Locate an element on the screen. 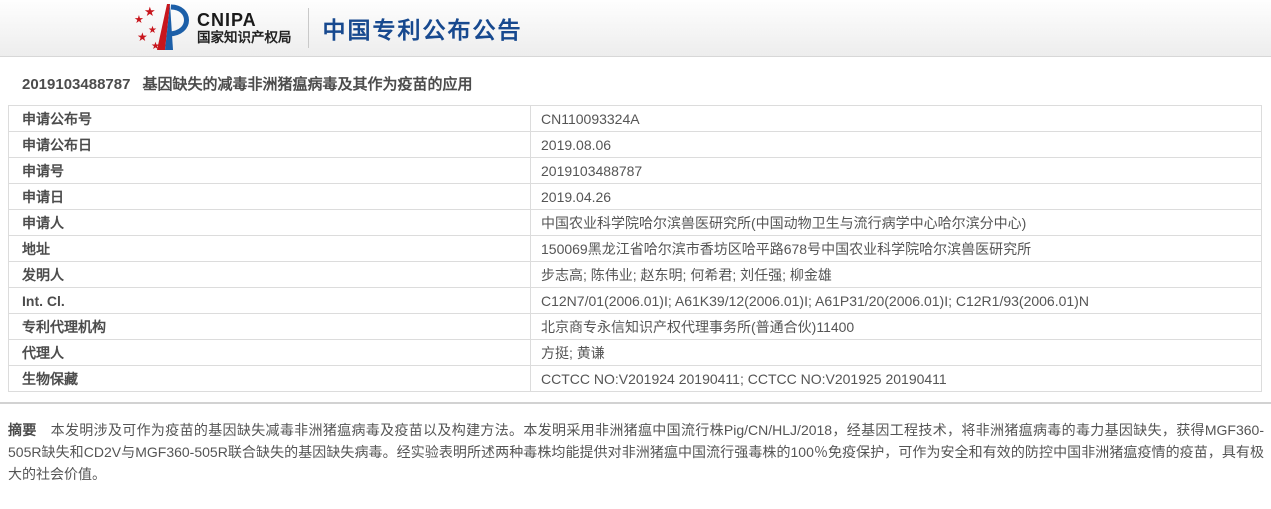 This screenshot has width=1271, height=509. field-value: 北京商专永信知识产权代理事务所(普通合伙)11400 is located at coordinates (896, 326).